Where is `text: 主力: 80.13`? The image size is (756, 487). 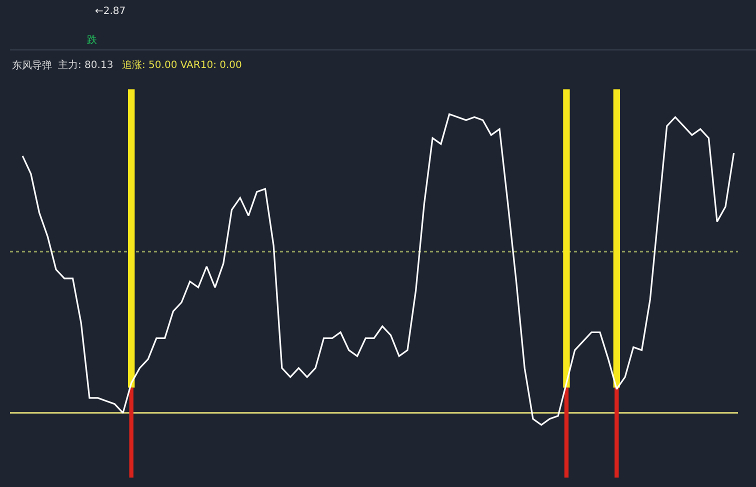 text: 主力: 80.13 is located at coordinates (86, 65).